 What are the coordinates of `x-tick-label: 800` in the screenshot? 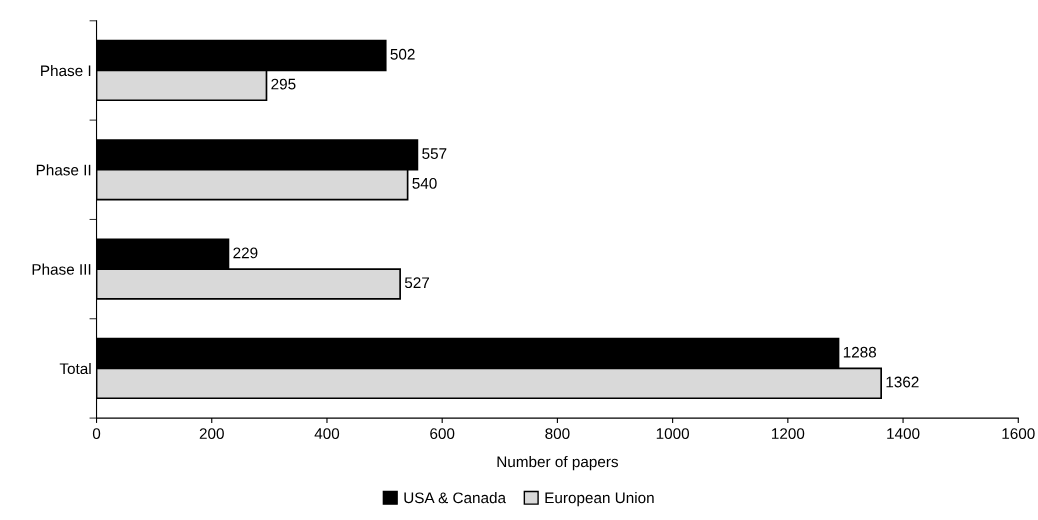 It's located at (557, 434).